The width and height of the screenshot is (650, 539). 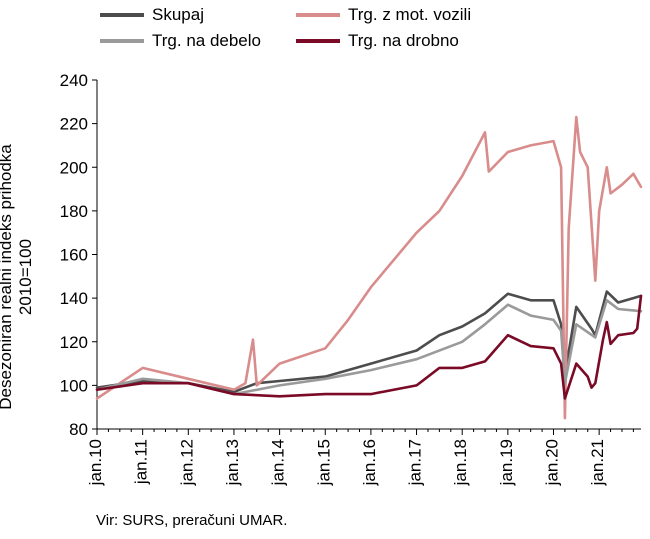 I want to click on x-tick-label: jan.12, so click(x=186, y=462).